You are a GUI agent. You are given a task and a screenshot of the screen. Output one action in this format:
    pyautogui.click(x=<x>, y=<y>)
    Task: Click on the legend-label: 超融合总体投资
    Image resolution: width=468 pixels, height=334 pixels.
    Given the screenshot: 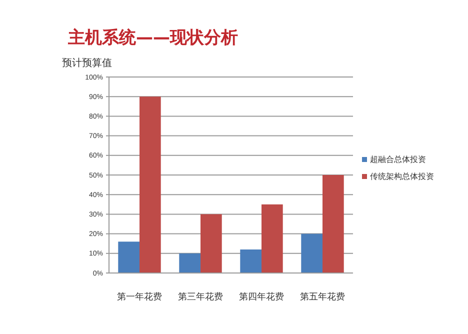 What is the action you would take?
    pyautogui.click(x=398, y=159)
    